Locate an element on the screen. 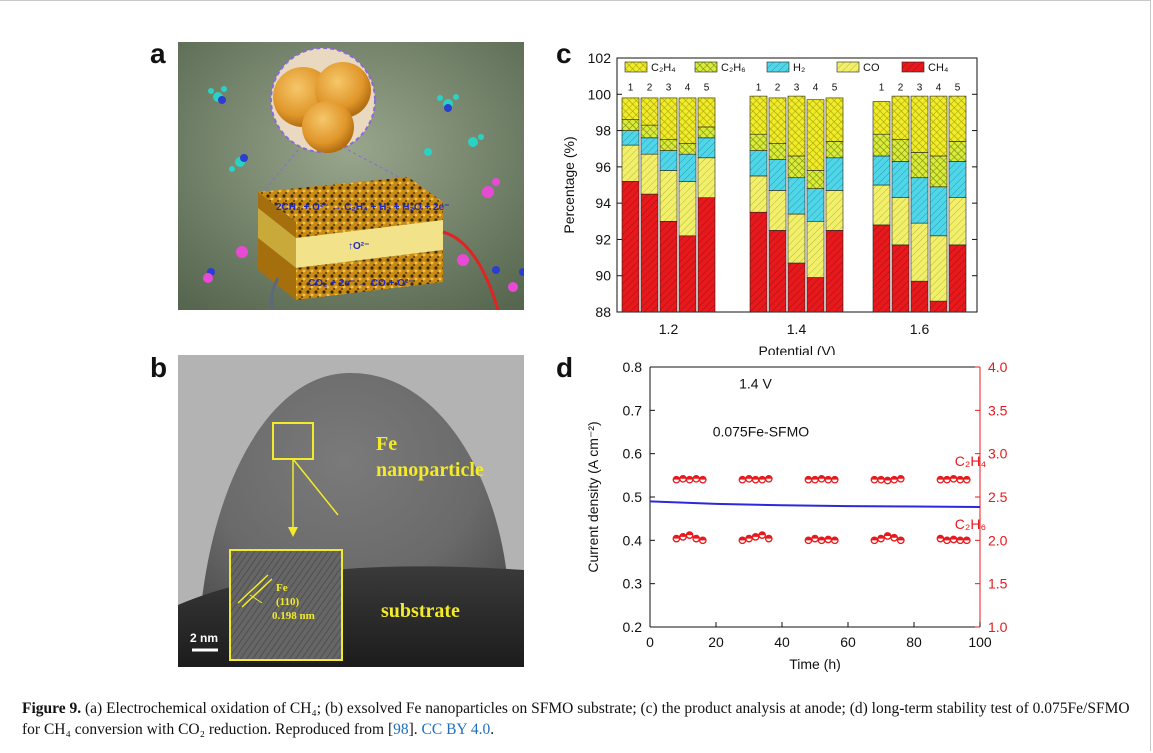 Image resolution: width=1153 pixels, height=753 pixels. voltage-annotation: 1.4 V is located at coordinates (755, 384).